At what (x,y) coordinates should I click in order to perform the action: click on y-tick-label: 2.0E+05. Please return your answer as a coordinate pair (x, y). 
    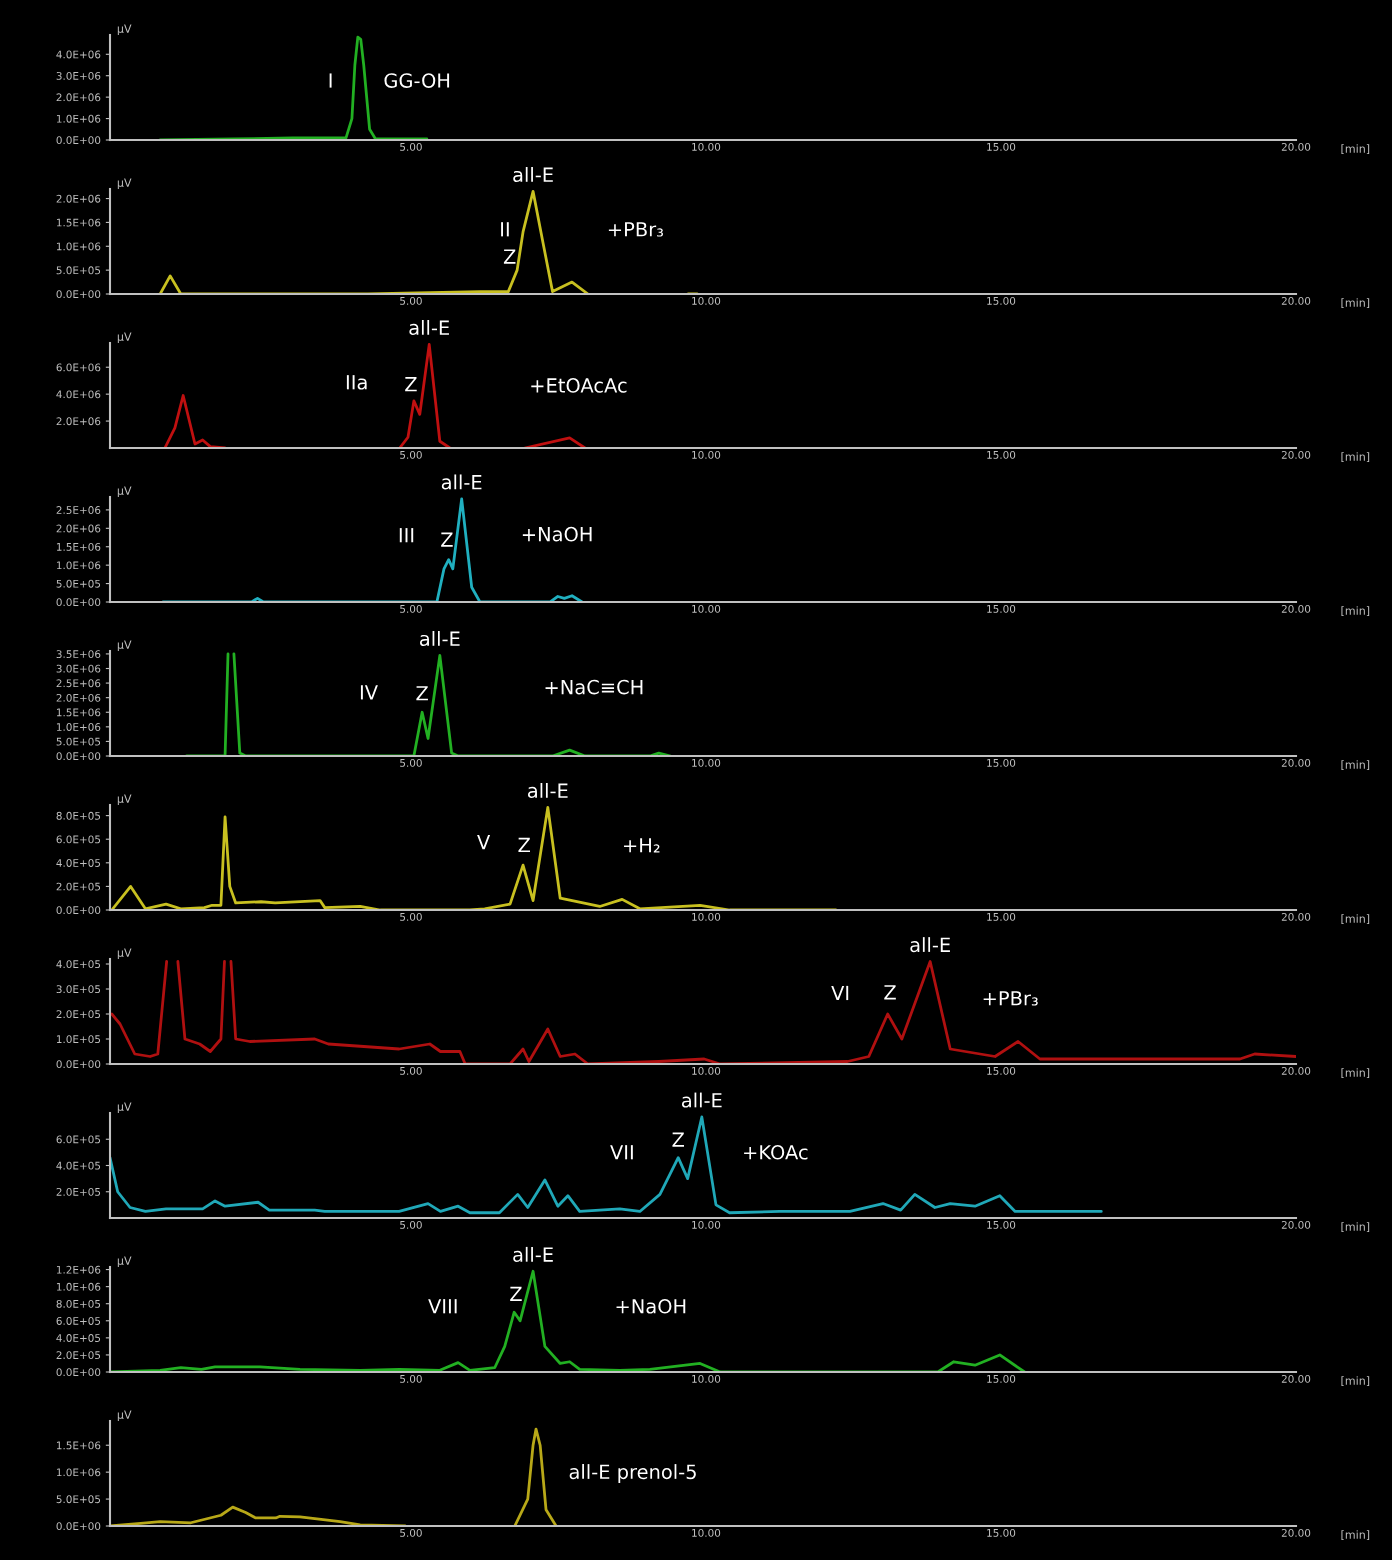
    Looking at the image, I should click on (78, 1355).